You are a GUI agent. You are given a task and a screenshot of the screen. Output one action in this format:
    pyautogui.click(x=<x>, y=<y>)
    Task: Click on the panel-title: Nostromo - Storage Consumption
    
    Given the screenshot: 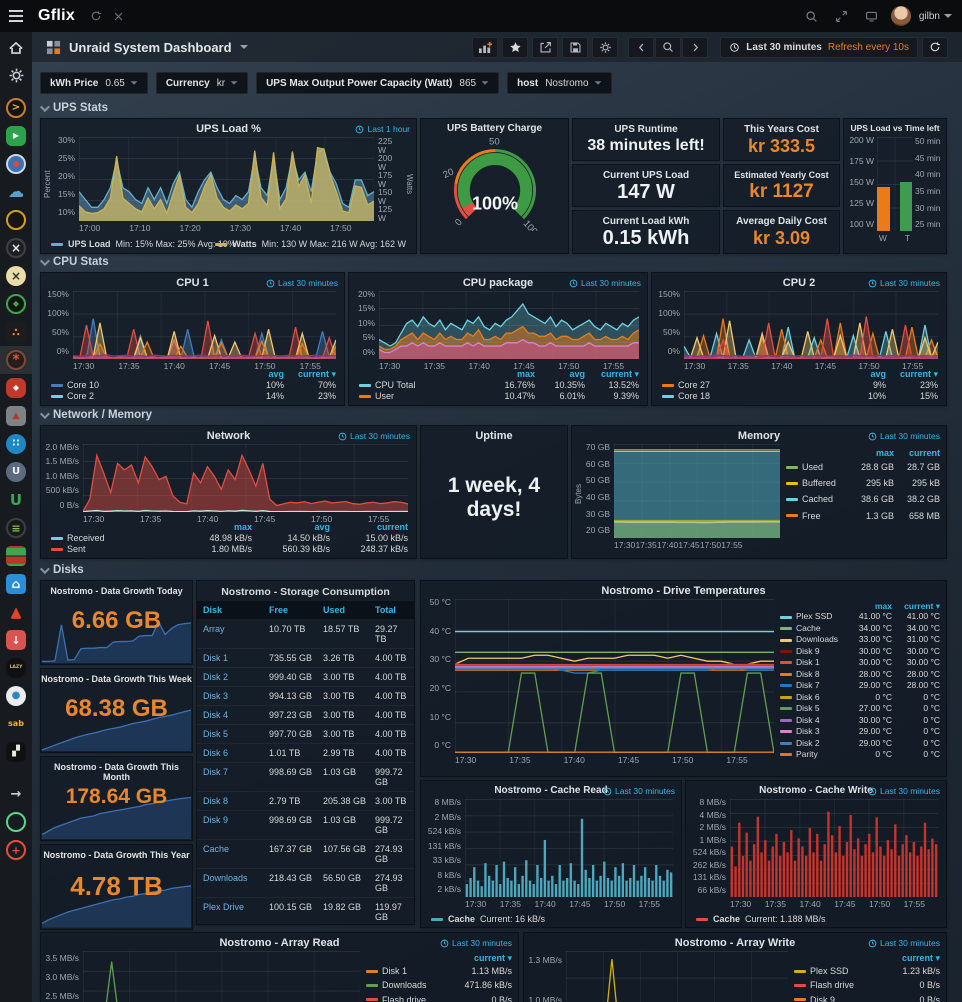 What is the action you would take?
    pyautogui.click(x=305, y=592)
    